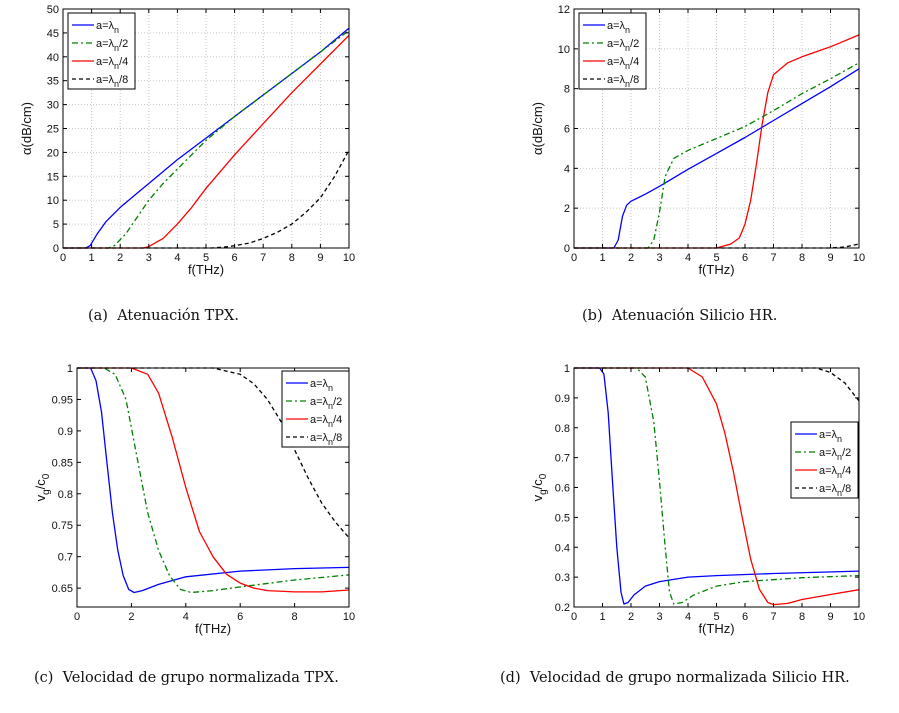 The height and width of the screenshot is (713, 899). Describe the element at coordinates (773, 258) in the screenshot. I see `x-tick-label: 7` at that location.